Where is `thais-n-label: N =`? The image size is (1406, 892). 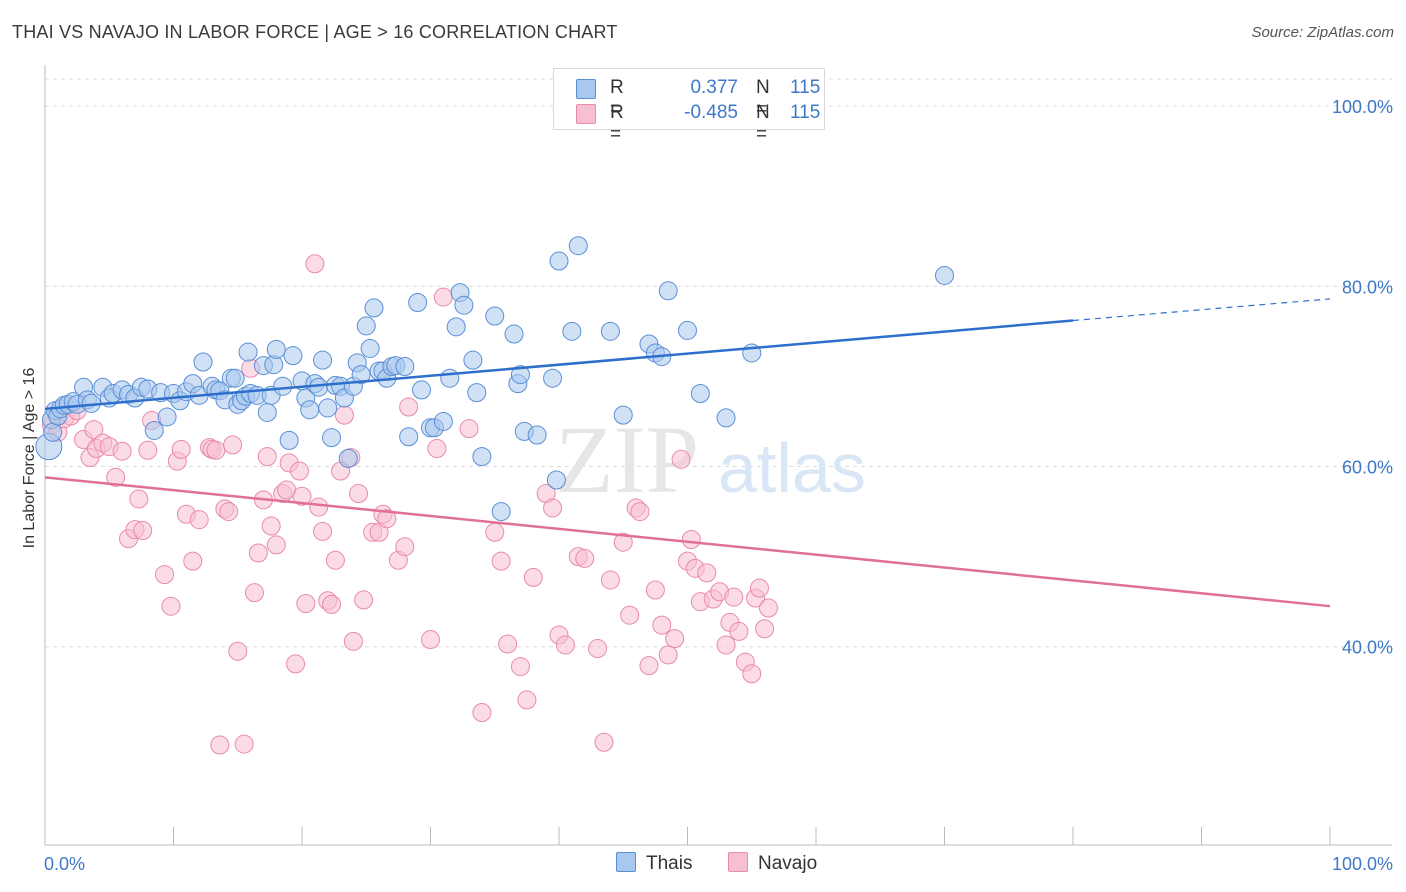 thais-n-label: N = is located at coordinates (763, 98).